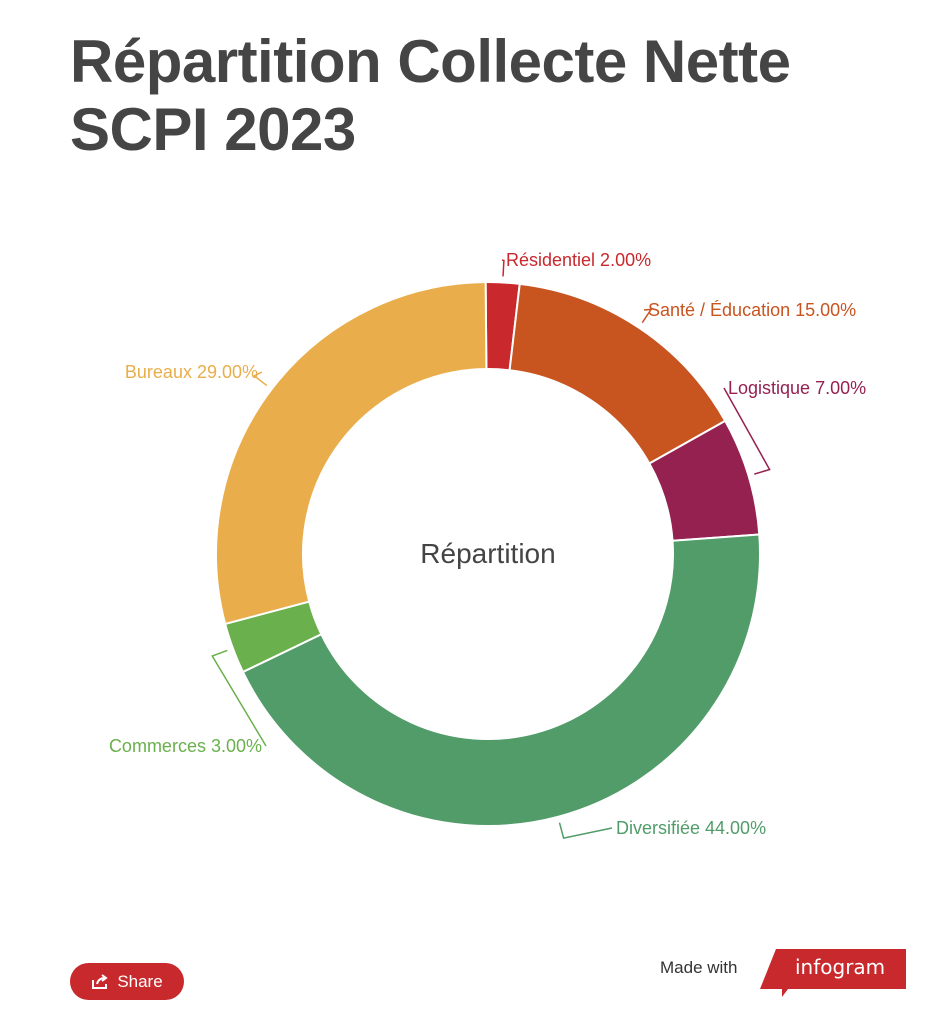 The image size is (946, 1024). I want to click on share-button: Share, so click(127, 981).